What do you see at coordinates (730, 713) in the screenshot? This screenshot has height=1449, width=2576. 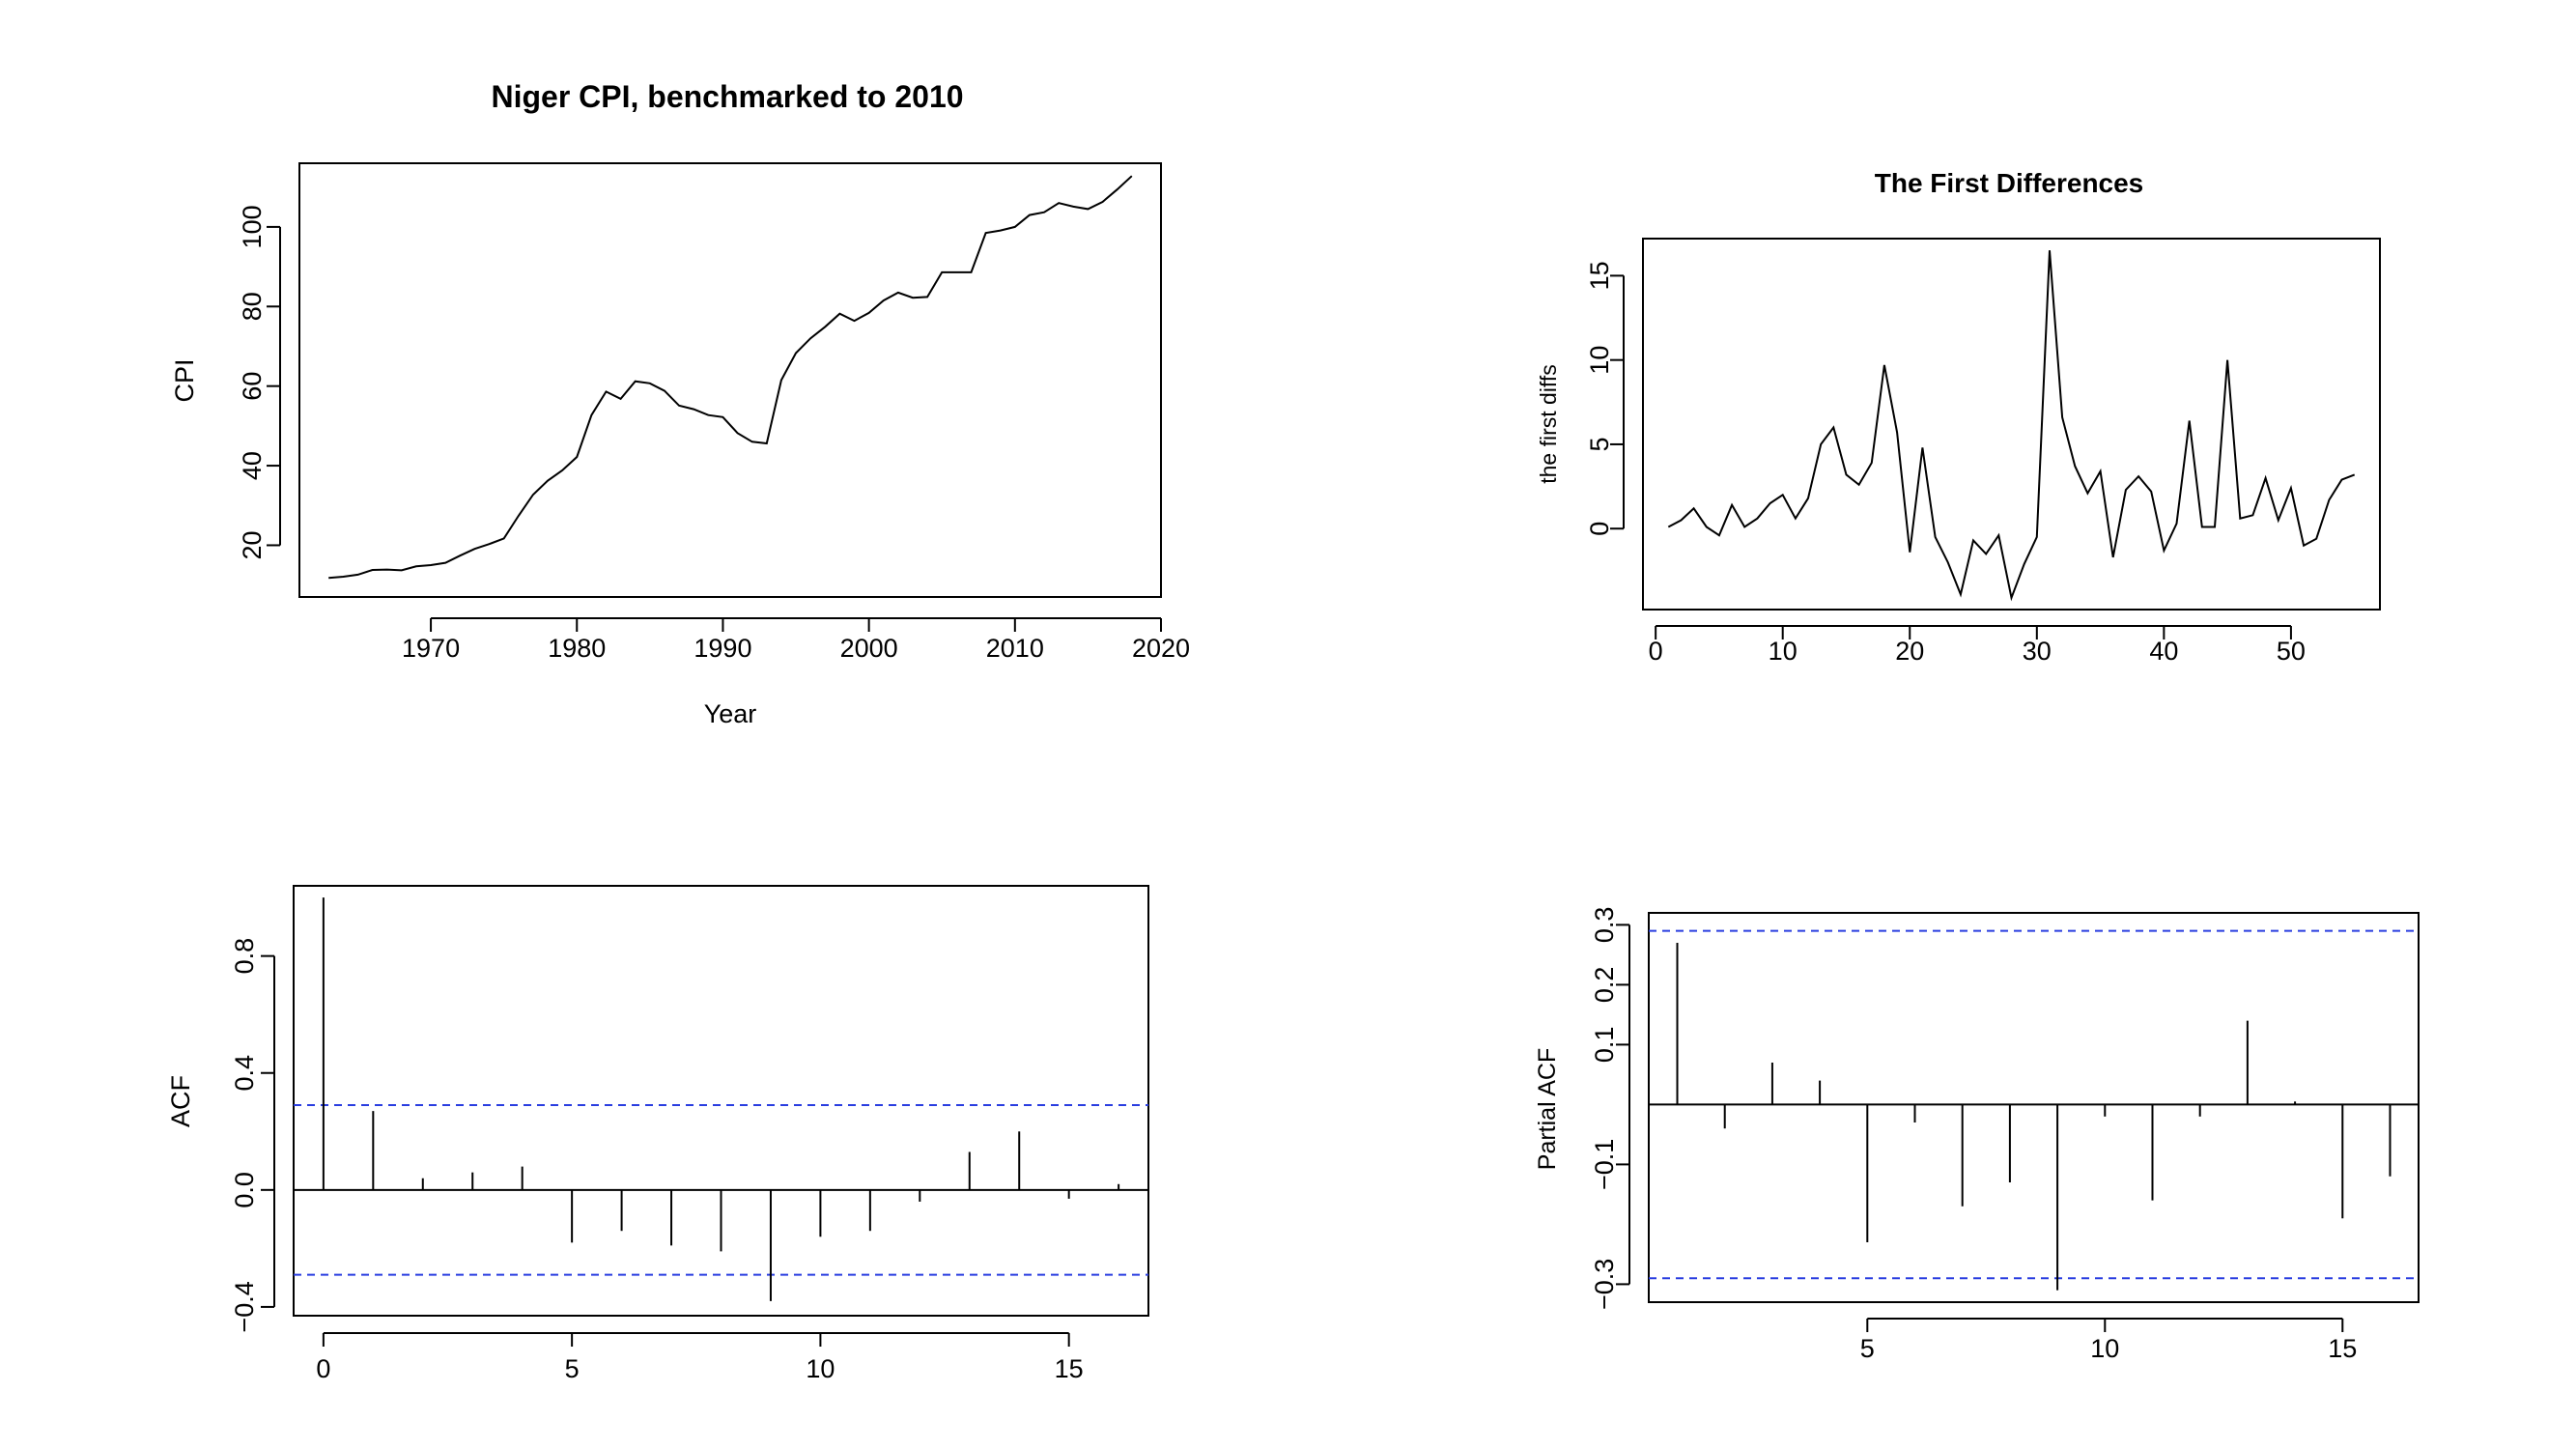 I see `cpi-x-axis-label: Year` at bounding box center [730, 713].